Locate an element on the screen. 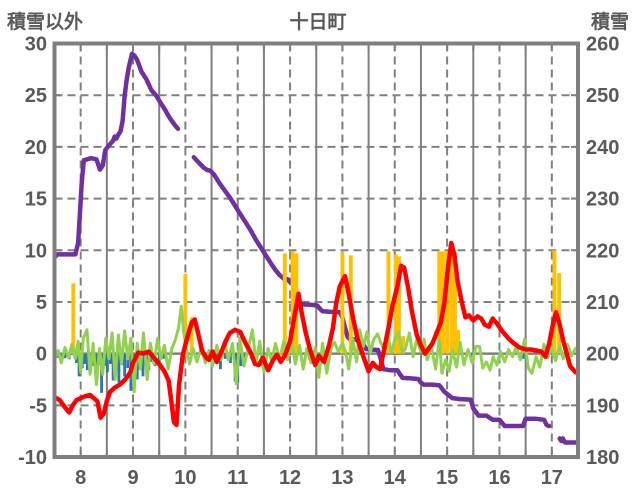  y-left-tick-label: 10 is located at coordinates (36, 251).